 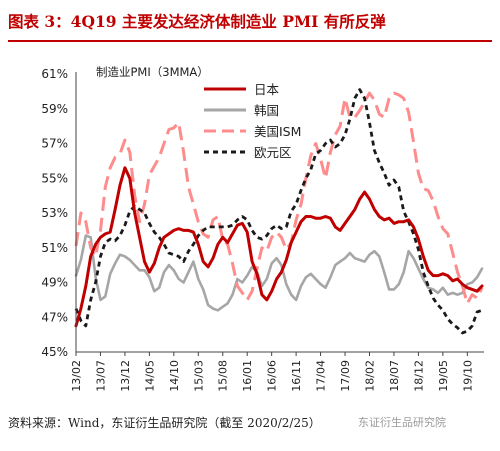 I want to click on y-tick-label: 53%, so click(x=54, y=213).